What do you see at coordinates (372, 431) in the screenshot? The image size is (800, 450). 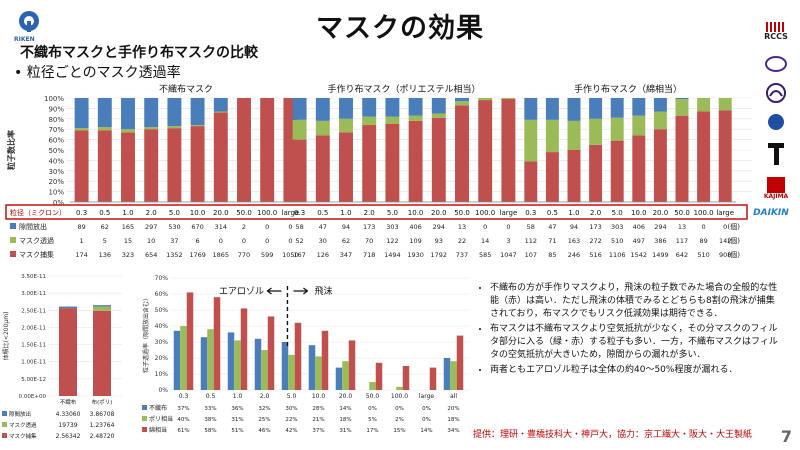 I see `table-cell: 17%` at bounding box center [372, 431].